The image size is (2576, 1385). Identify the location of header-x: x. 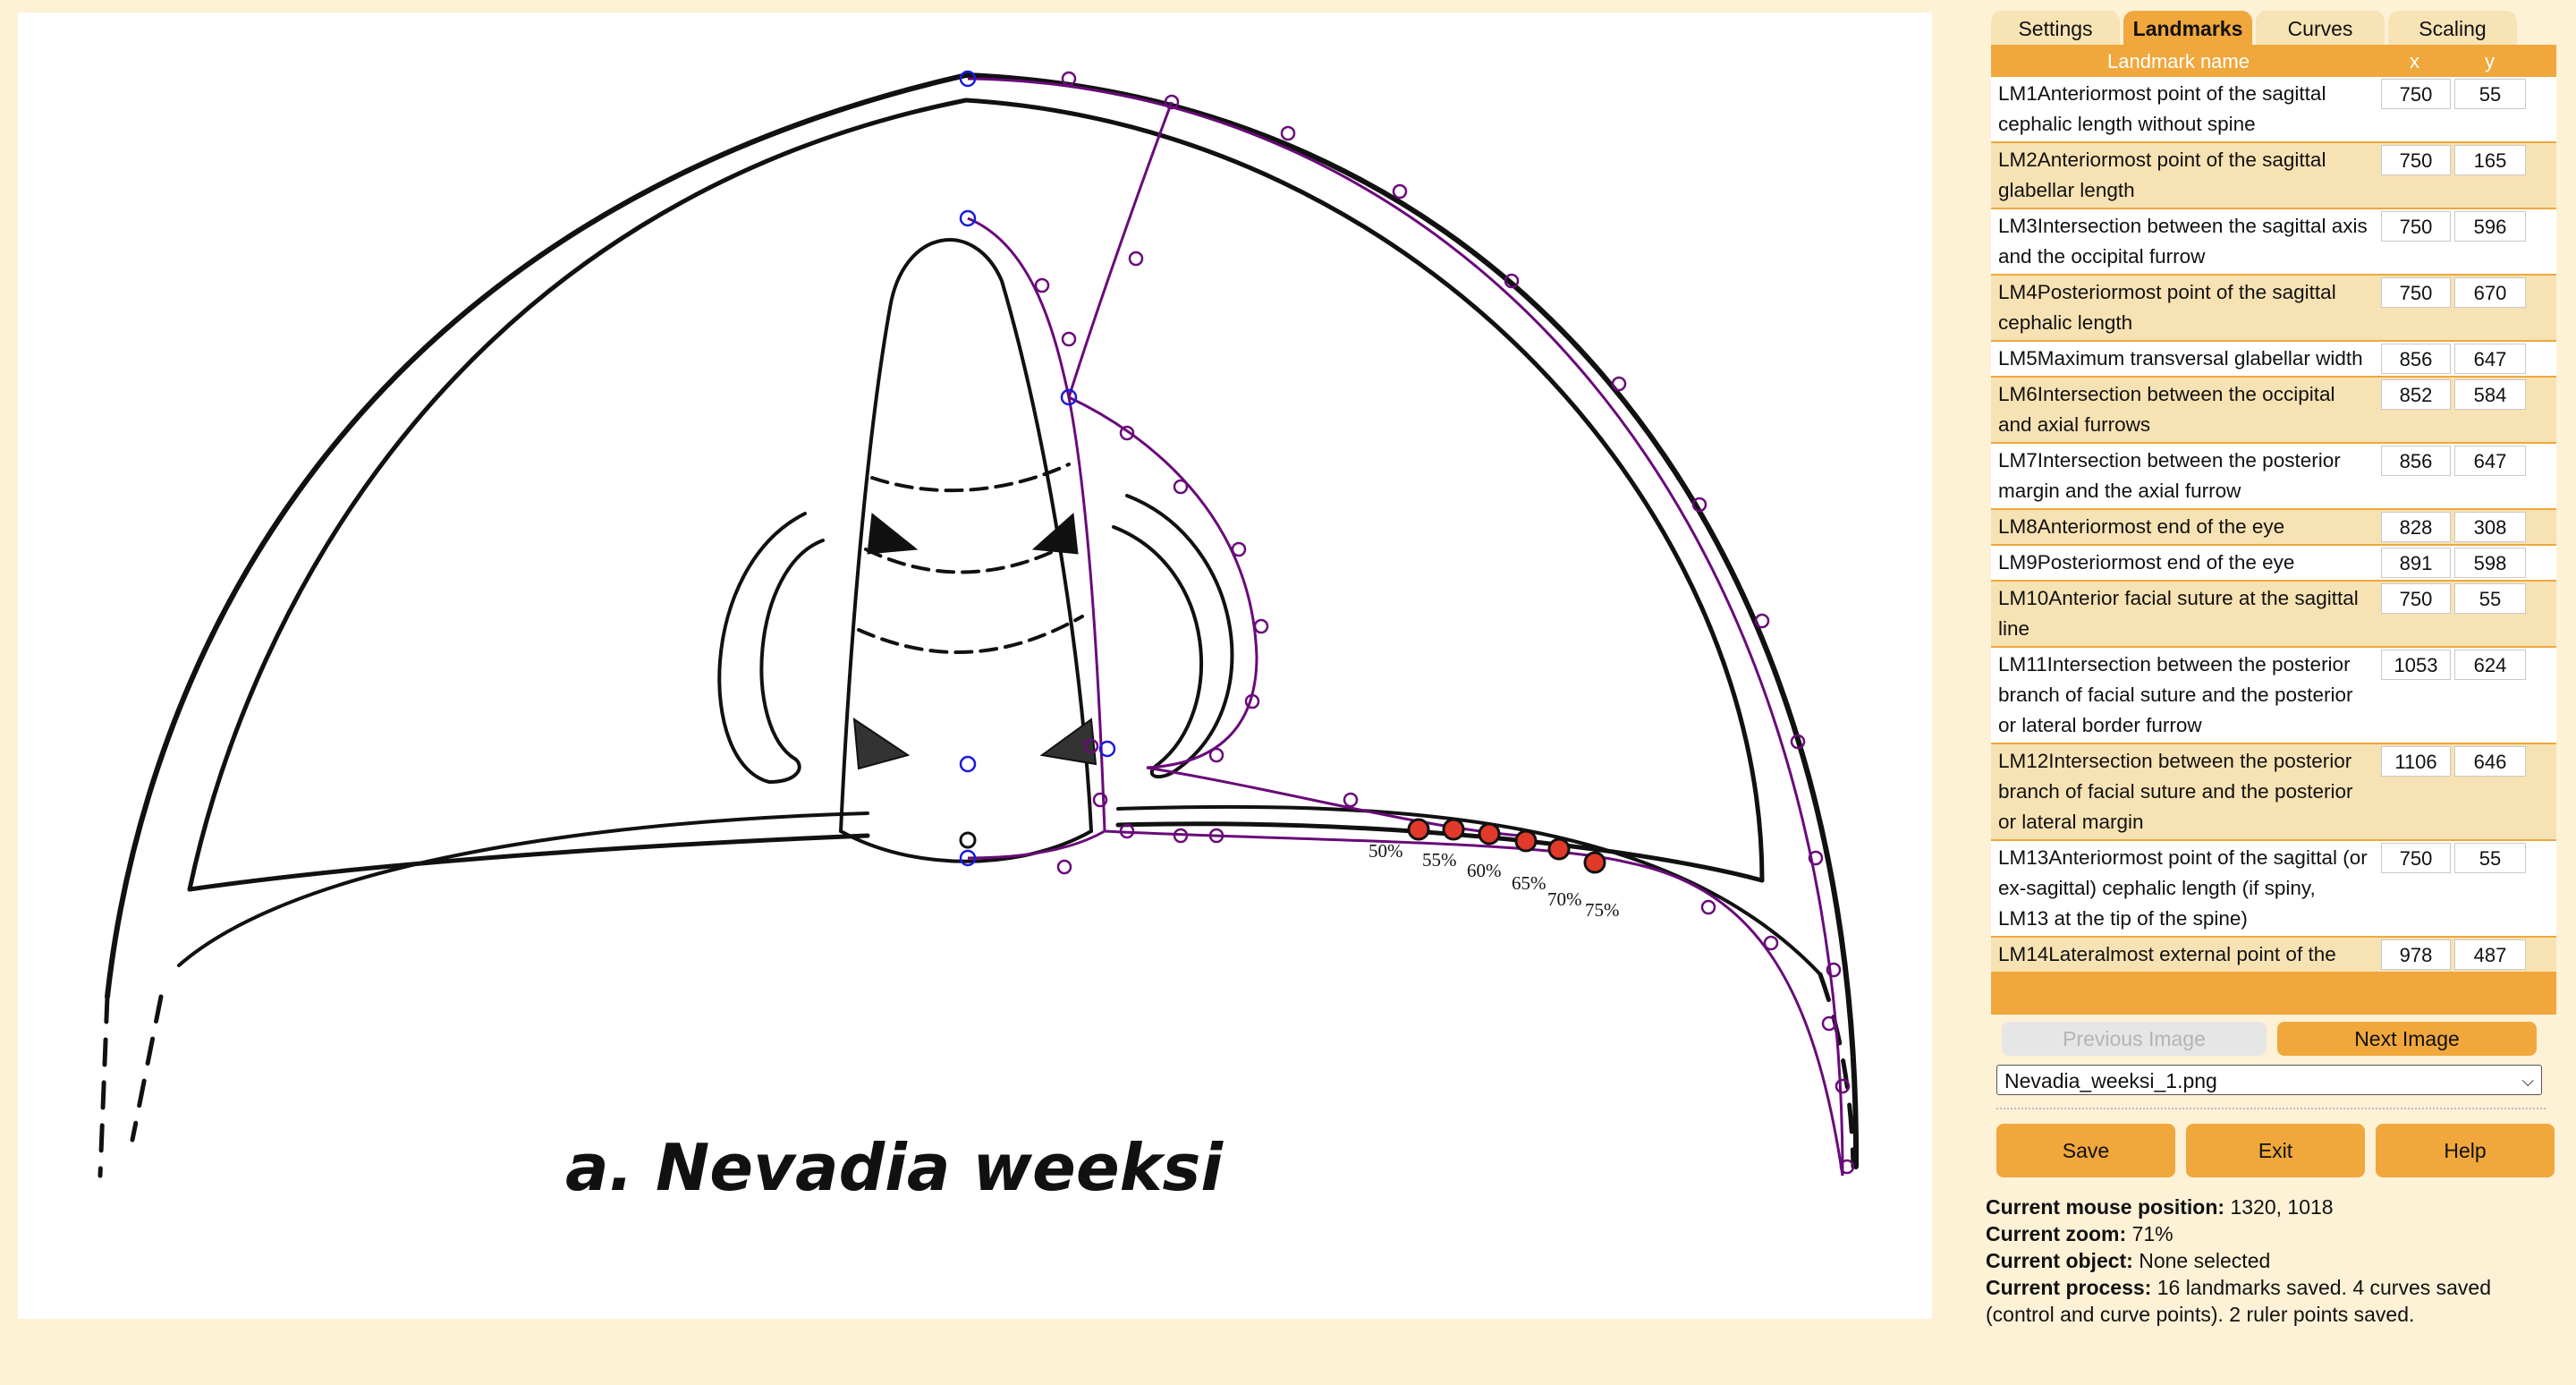
(2414, 61).